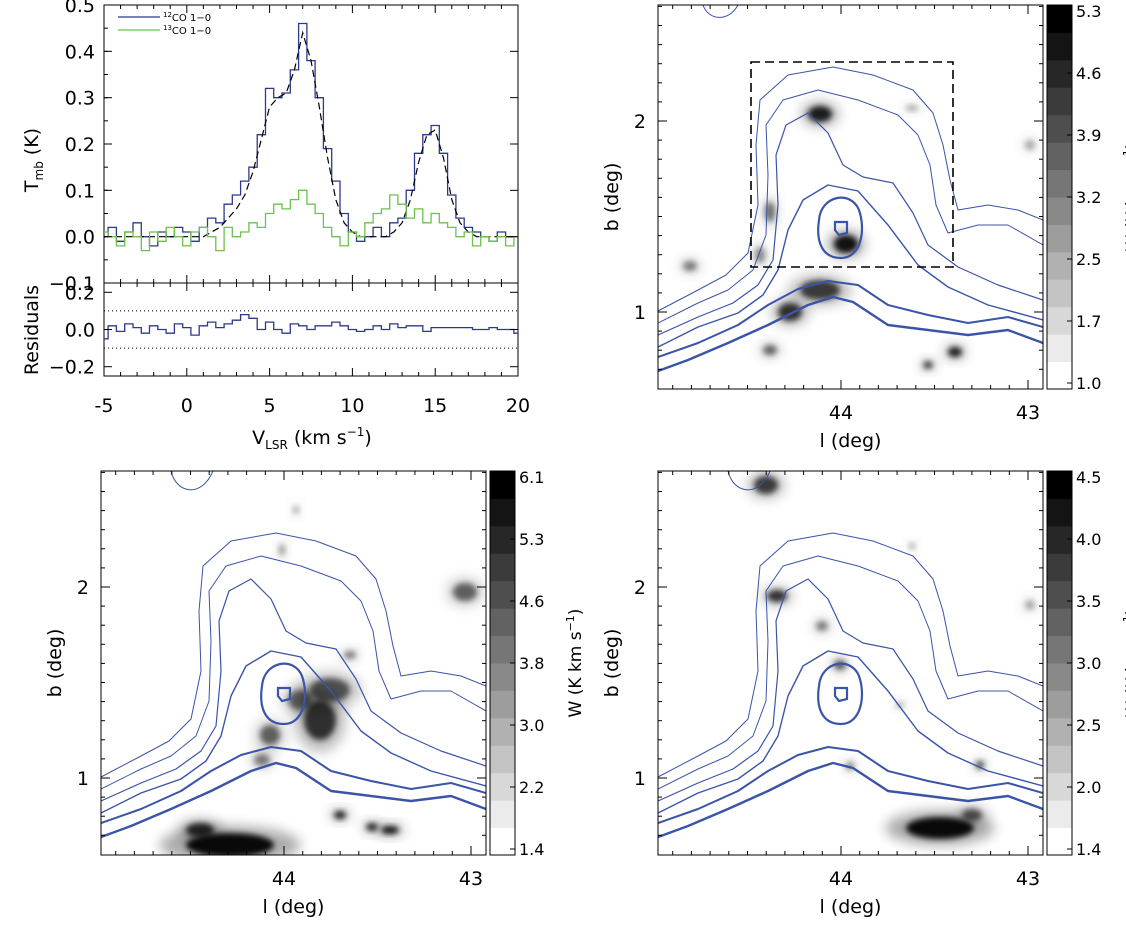  I want to click on spectrum-ylabel: Tmb(K), so click(33, 160).